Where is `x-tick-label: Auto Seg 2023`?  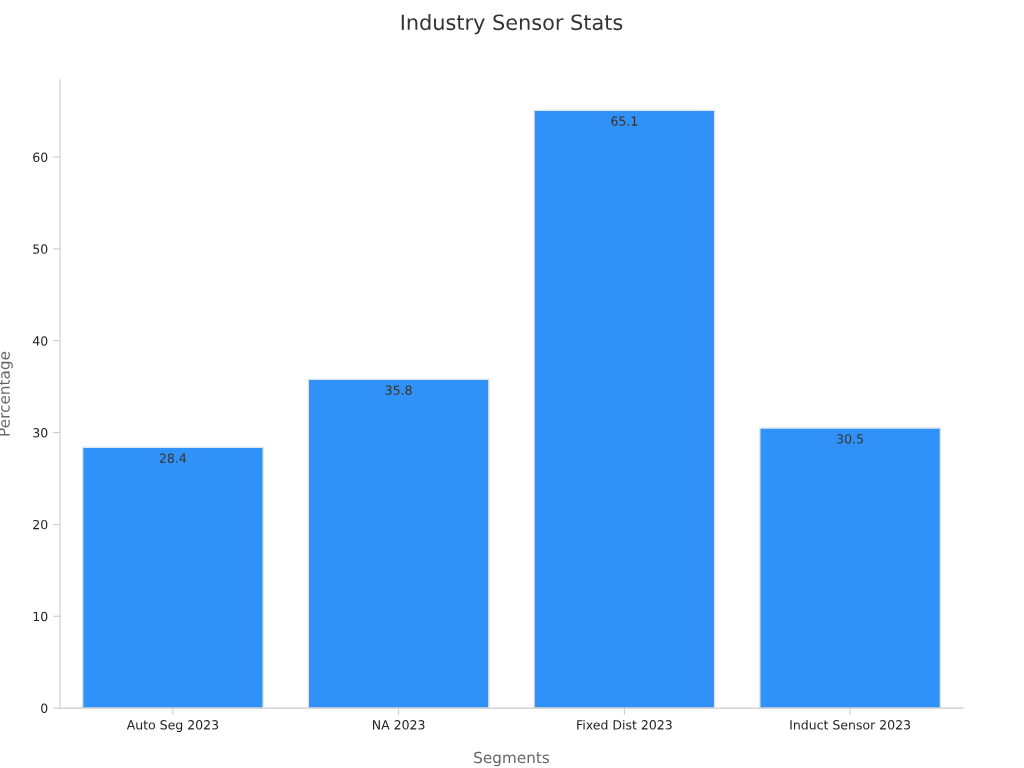 x-tick-label: Auto Seg 2023 is located at coordinates (172, 726).